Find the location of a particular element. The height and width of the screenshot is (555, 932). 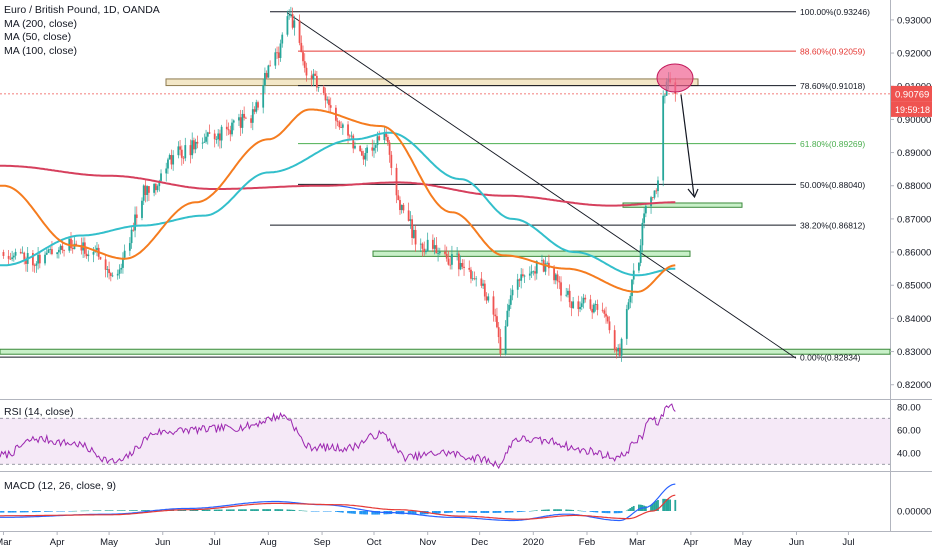

ma200-label: MA (200, close) is located at coordinates (40, 23).